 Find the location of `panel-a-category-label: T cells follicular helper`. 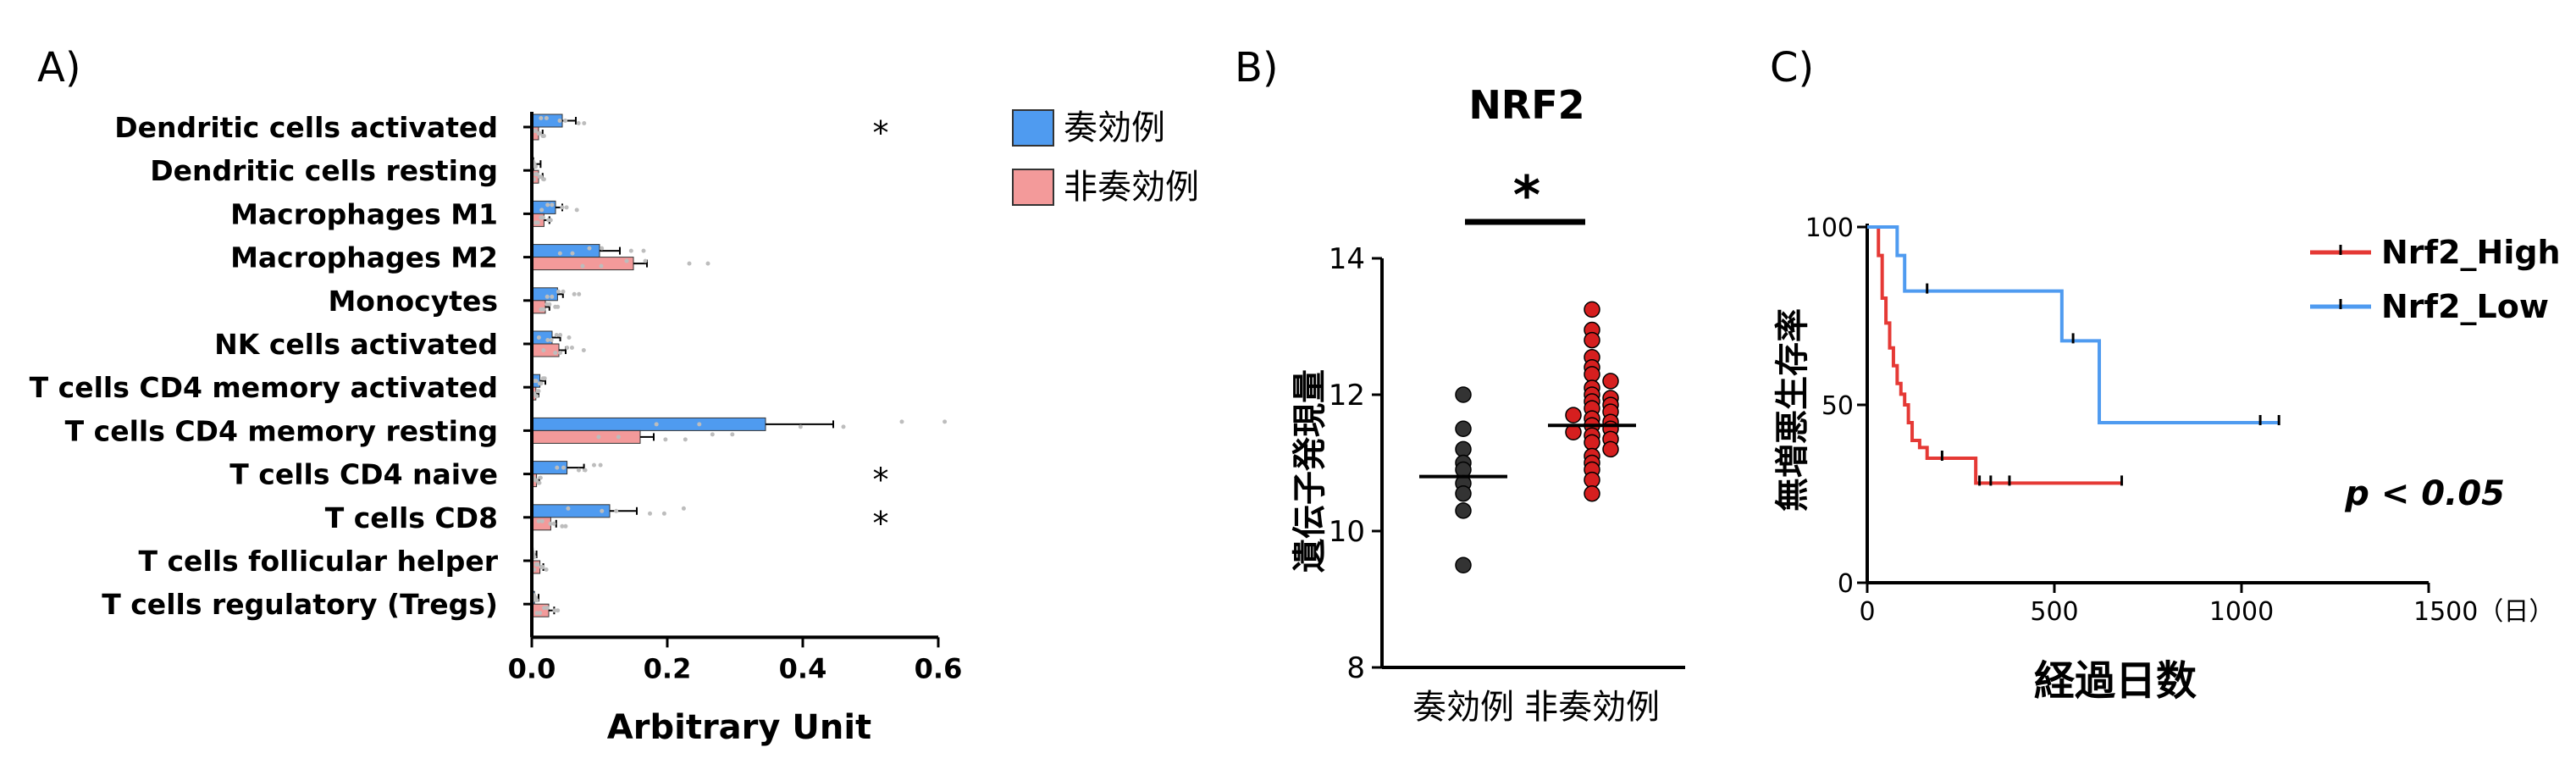

panel-a-category-label: T cells follicular helper is located at coordinates (318, 561).